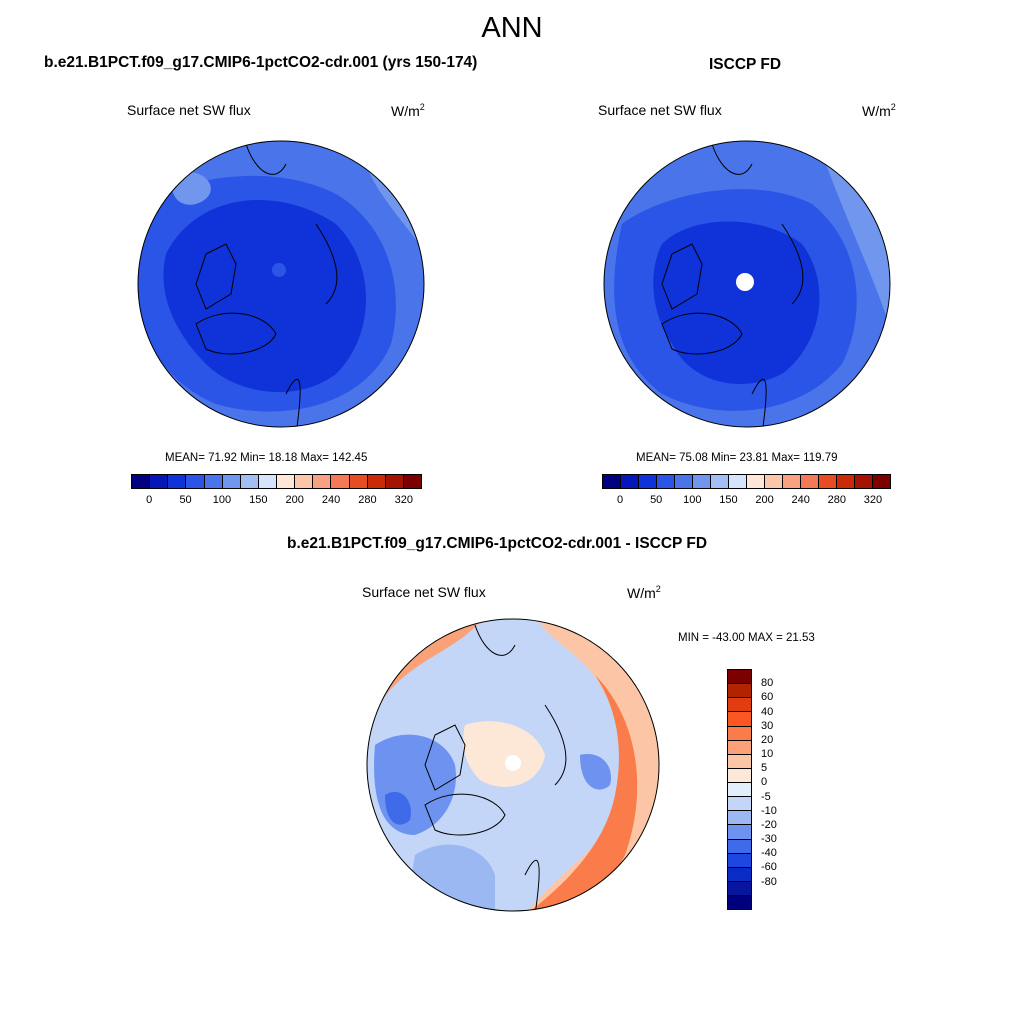 The height and width of the screenshot is (1024, 1024). Describe the element at coordinates (702, 333) in the screenshot. I see `panel2-coastline-greenland` at that location.